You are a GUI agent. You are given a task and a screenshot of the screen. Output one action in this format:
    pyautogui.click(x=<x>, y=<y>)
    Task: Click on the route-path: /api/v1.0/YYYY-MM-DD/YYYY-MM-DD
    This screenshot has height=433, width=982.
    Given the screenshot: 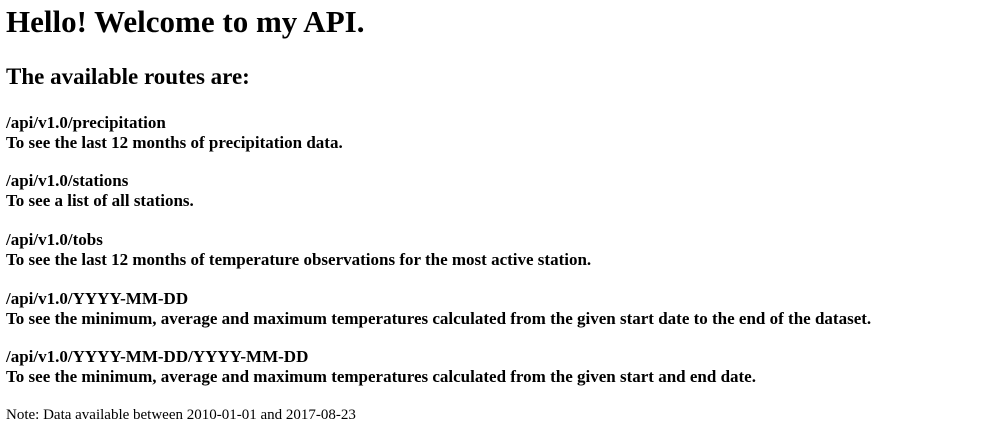 What is the action you would take?
    pyautogui.click(x=157, y=356)
    